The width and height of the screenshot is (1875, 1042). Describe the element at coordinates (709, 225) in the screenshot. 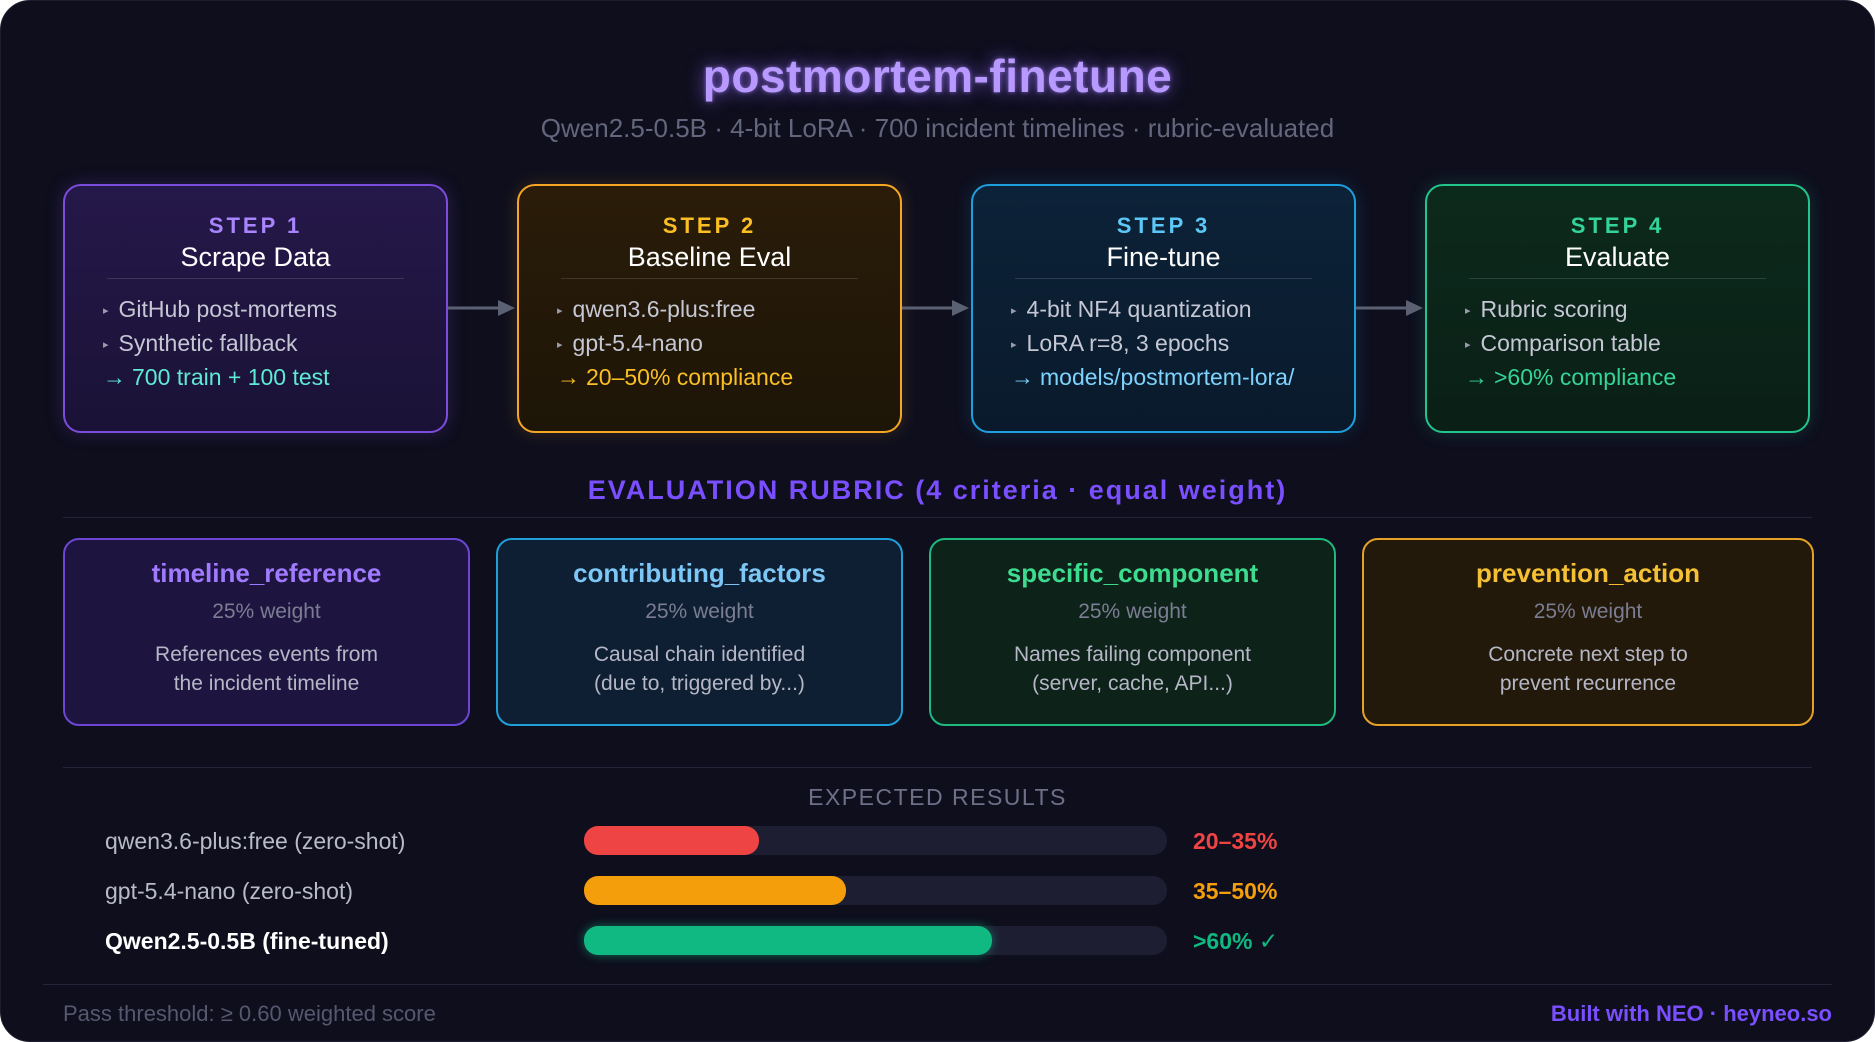

I see `step-label: STEP 2` at that location.